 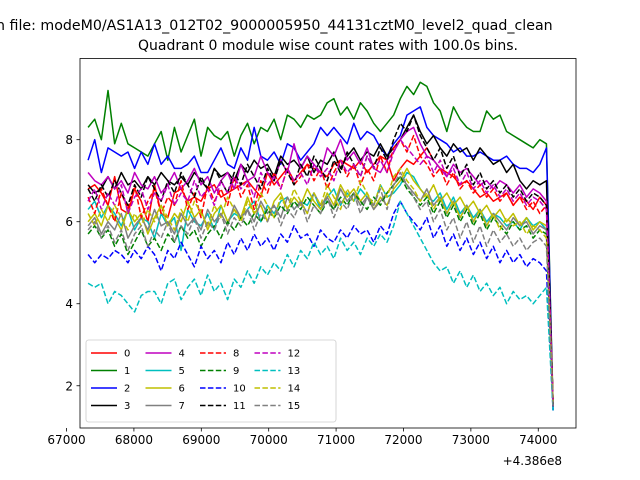 What do you see at coordinates (239, 406) in the screenshot?
I see `legend-label-11: 11` at bounding box center [239, 406].